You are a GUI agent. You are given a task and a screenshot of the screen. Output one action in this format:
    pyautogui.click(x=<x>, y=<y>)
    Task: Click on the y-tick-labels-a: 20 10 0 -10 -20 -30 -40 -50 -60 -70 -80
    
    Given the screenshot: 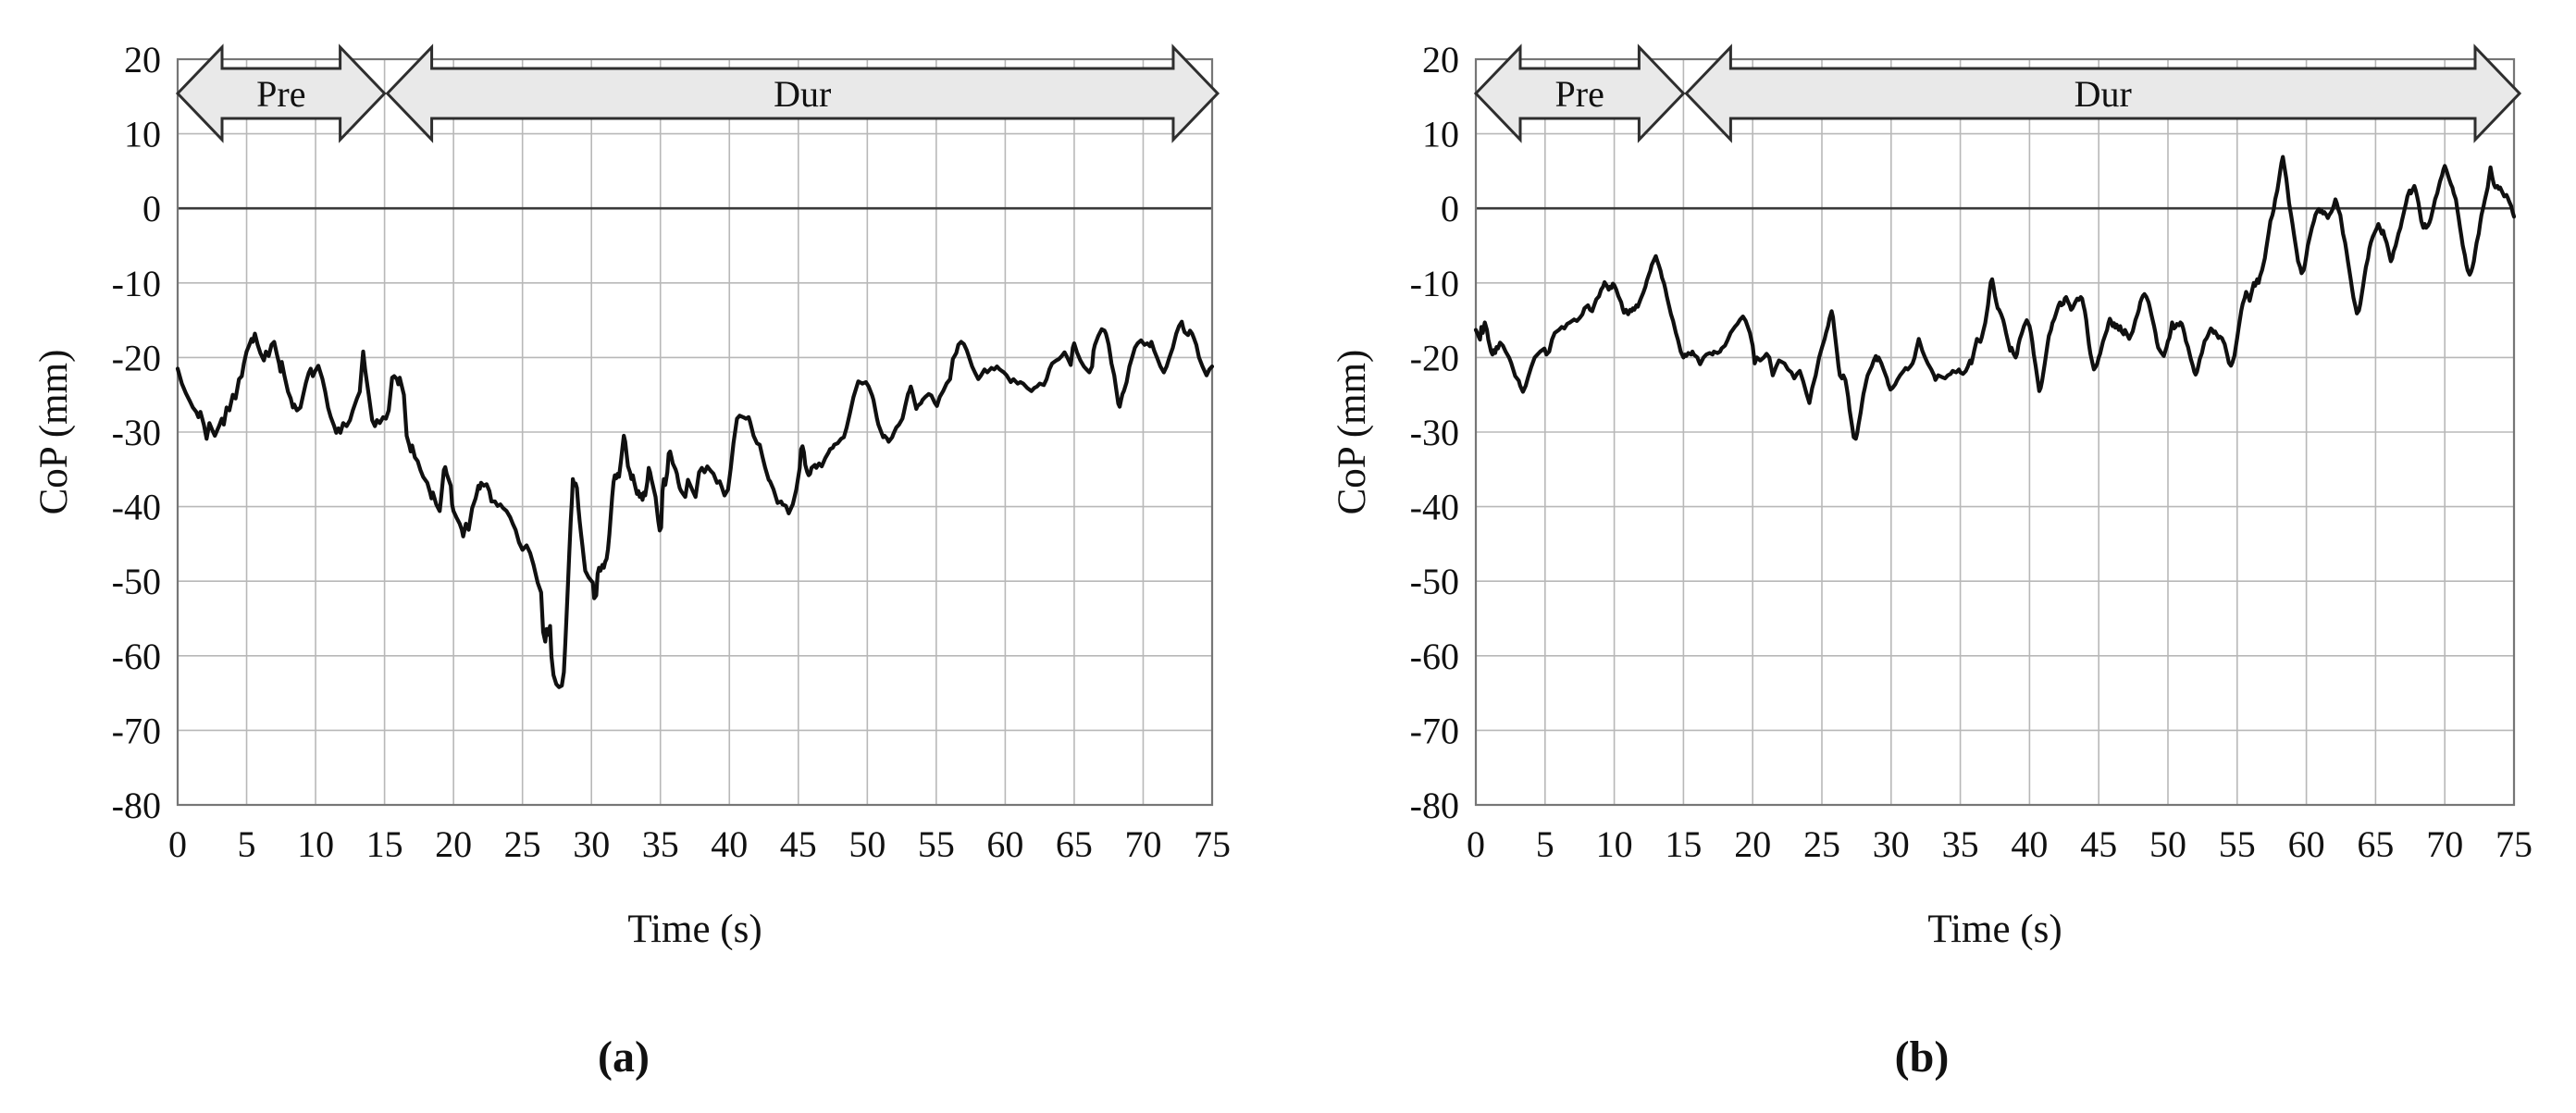 What is the action you would take?
    pyautogui.click(x=136, y=432)
    